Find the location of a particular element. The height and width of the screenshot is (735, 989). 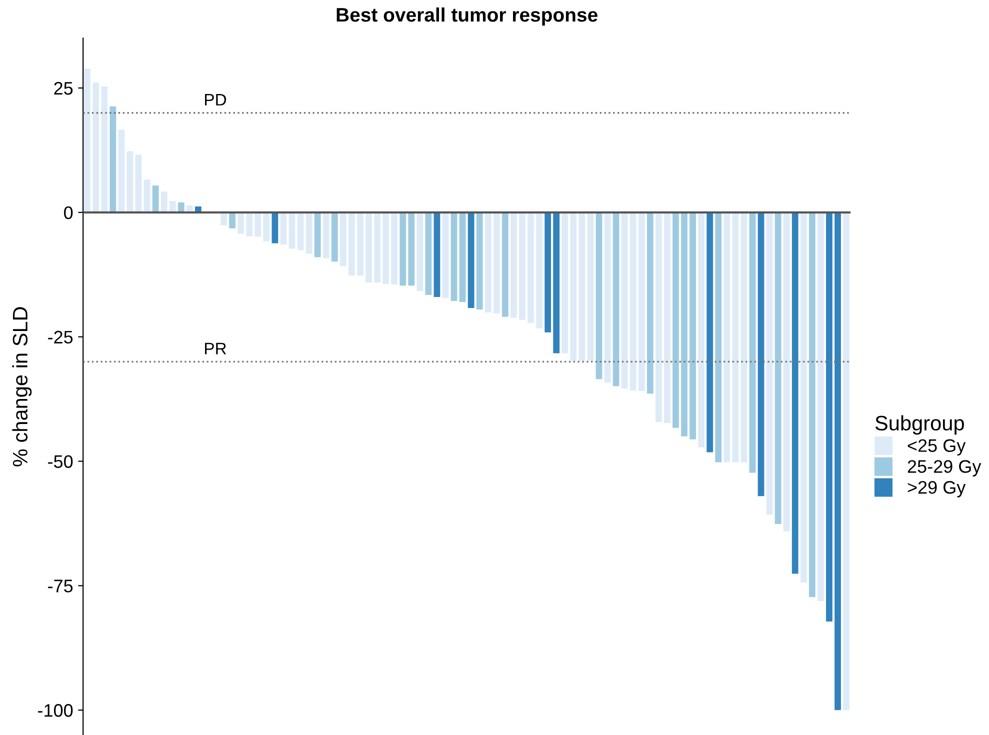

ref-line-label: PR is located at coordinates (215, 348).